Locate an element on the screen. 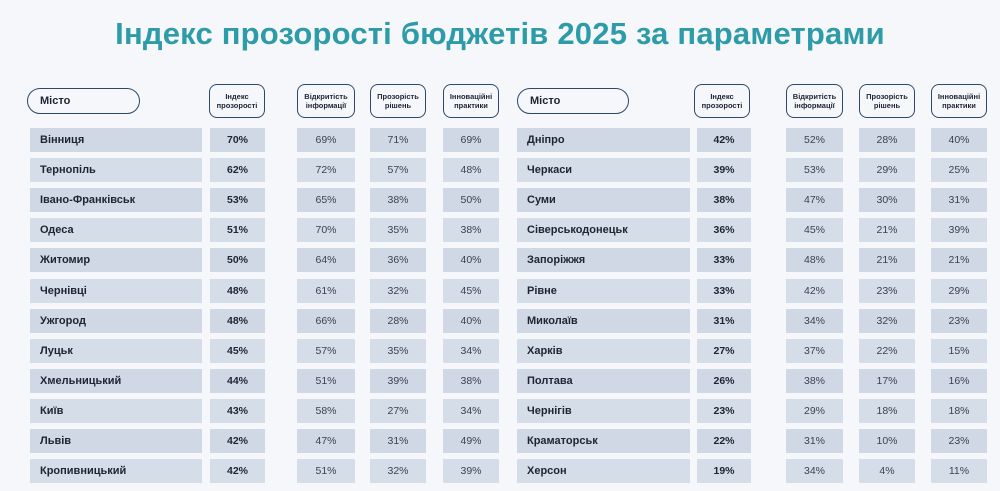 The height and width of the screenshot is (491, 1000). decisions-cell: 35% is located at coordinates (398, 230).